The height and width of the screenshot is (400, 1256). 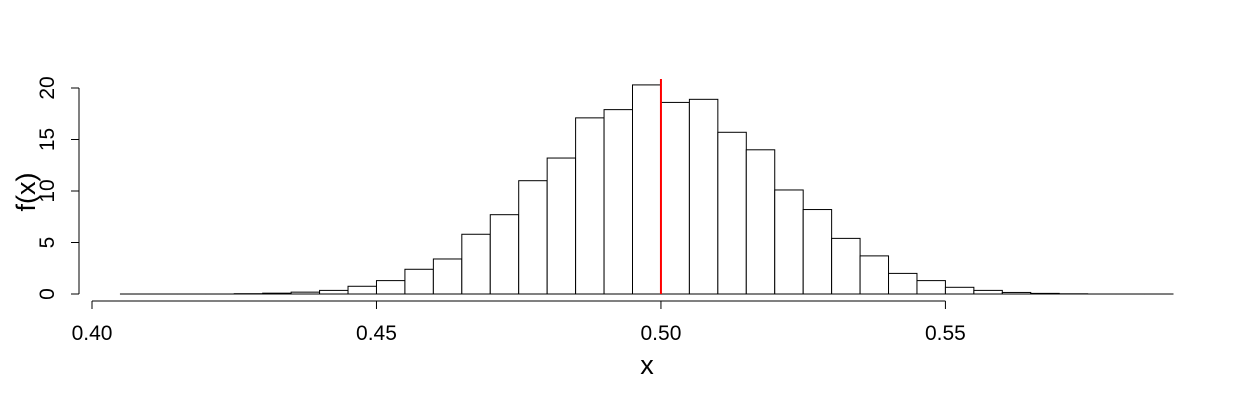 What do you see at coordinates (47, 87) in the screenshot?
I see `y-tick-label: 20` at bounding box center [47, 87].